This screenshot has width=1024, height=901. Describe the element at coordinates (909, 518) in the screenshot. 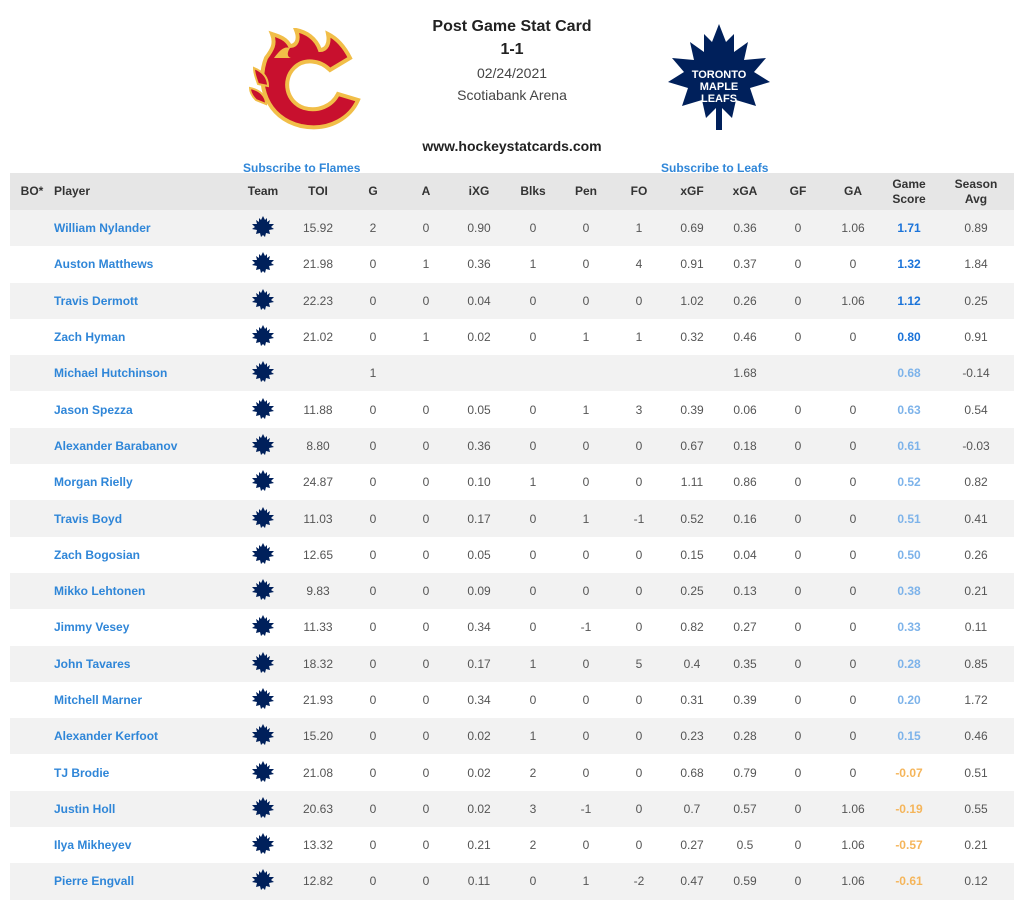

I see `game-score-cell: 0.51` at that location.